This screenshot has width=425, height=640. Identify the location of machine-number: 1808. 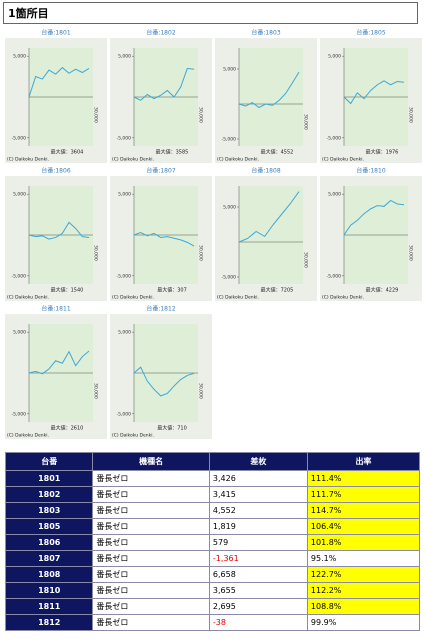
(49, 574).